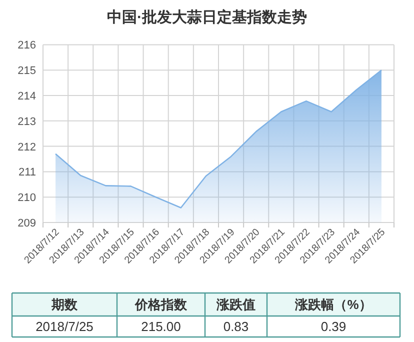  Describe the element at coordinates (27, 198) in the screenshot. I see `y-tick-label: 210` at that location.